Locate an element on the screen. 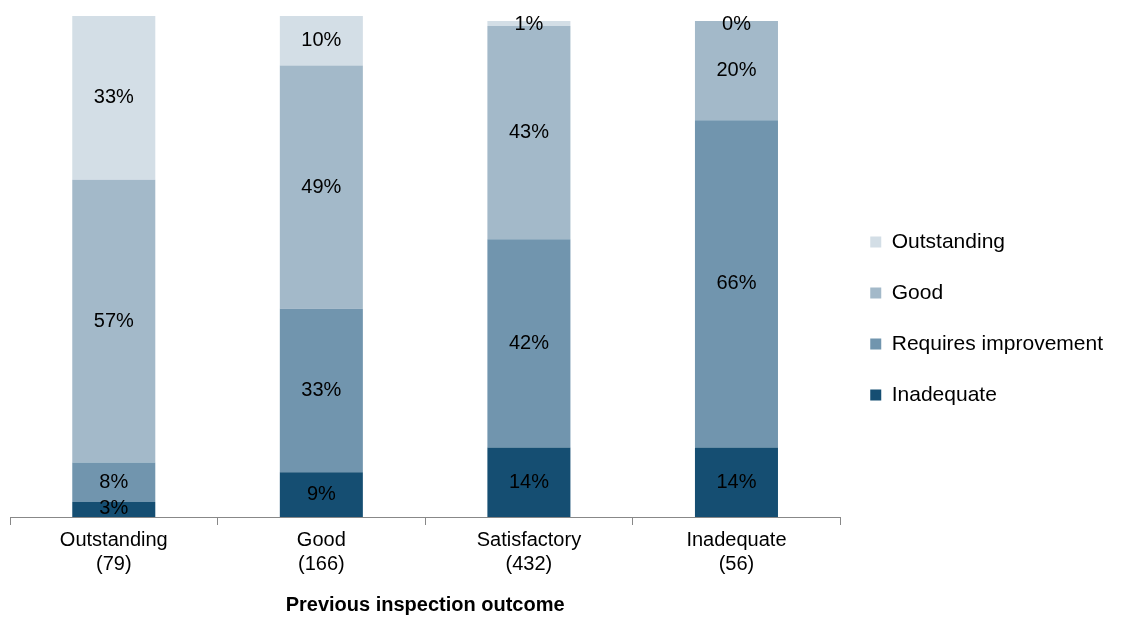 The width and height of the screenshot is (1133, 627). data-label: 43% is located at coordinates (529, 131).